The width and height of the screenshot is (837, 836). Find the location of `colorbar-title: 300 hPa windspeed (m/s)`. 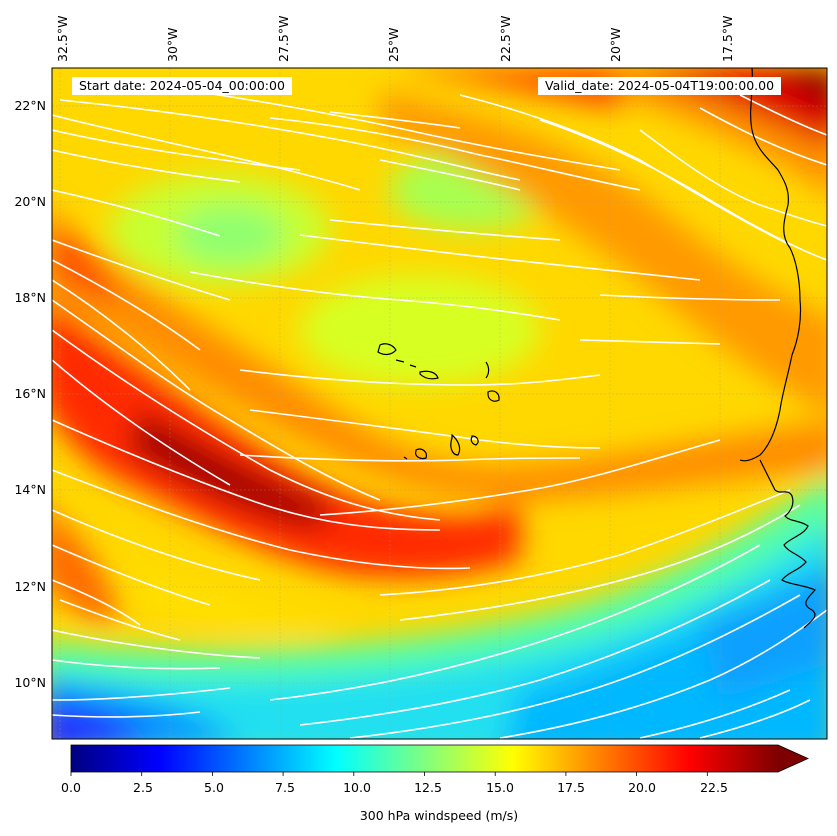

colorbar-title: 300 hPa windspeed (m/s) is located at coordinates (439, 815).